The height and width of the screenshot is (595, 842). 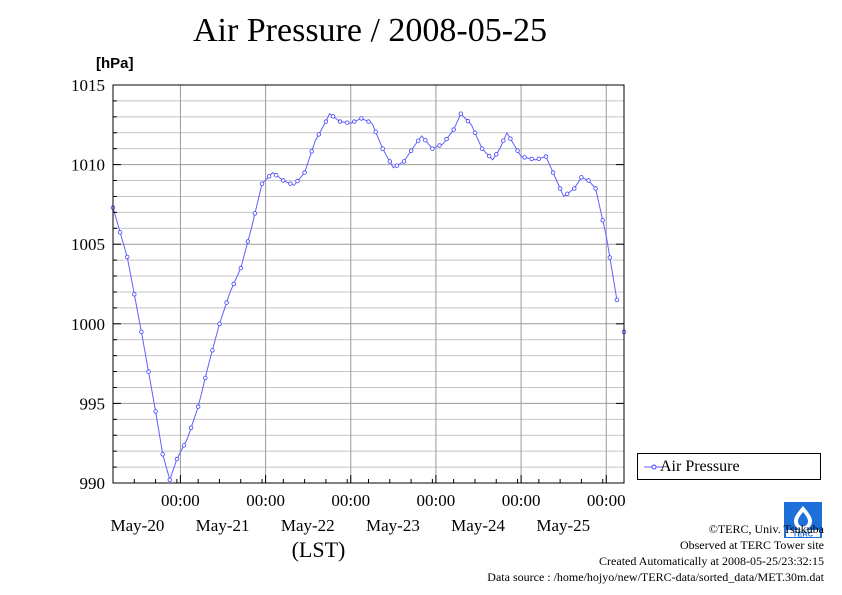 I want to click on x-tick-date-label: May-24, so click(x=478, y=525).